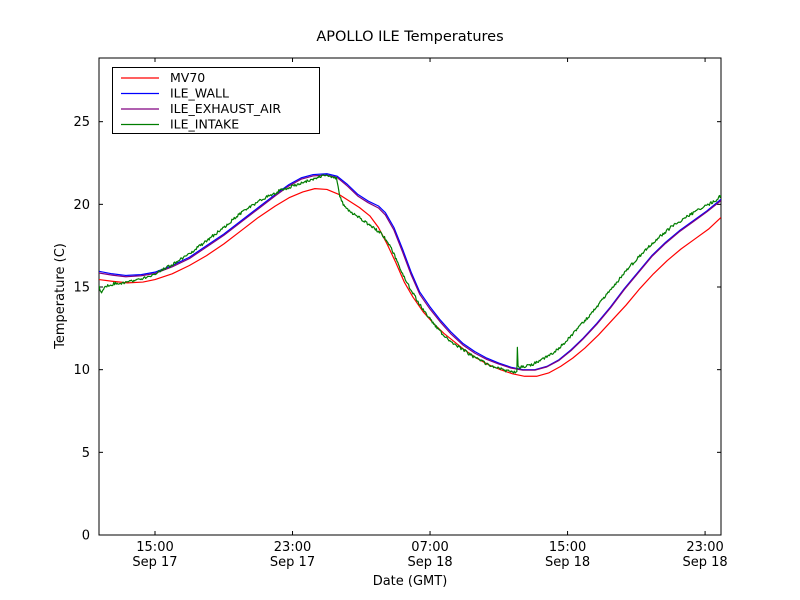  I want to click on legend-label: ILE_INTAKE, so click(204, 124).